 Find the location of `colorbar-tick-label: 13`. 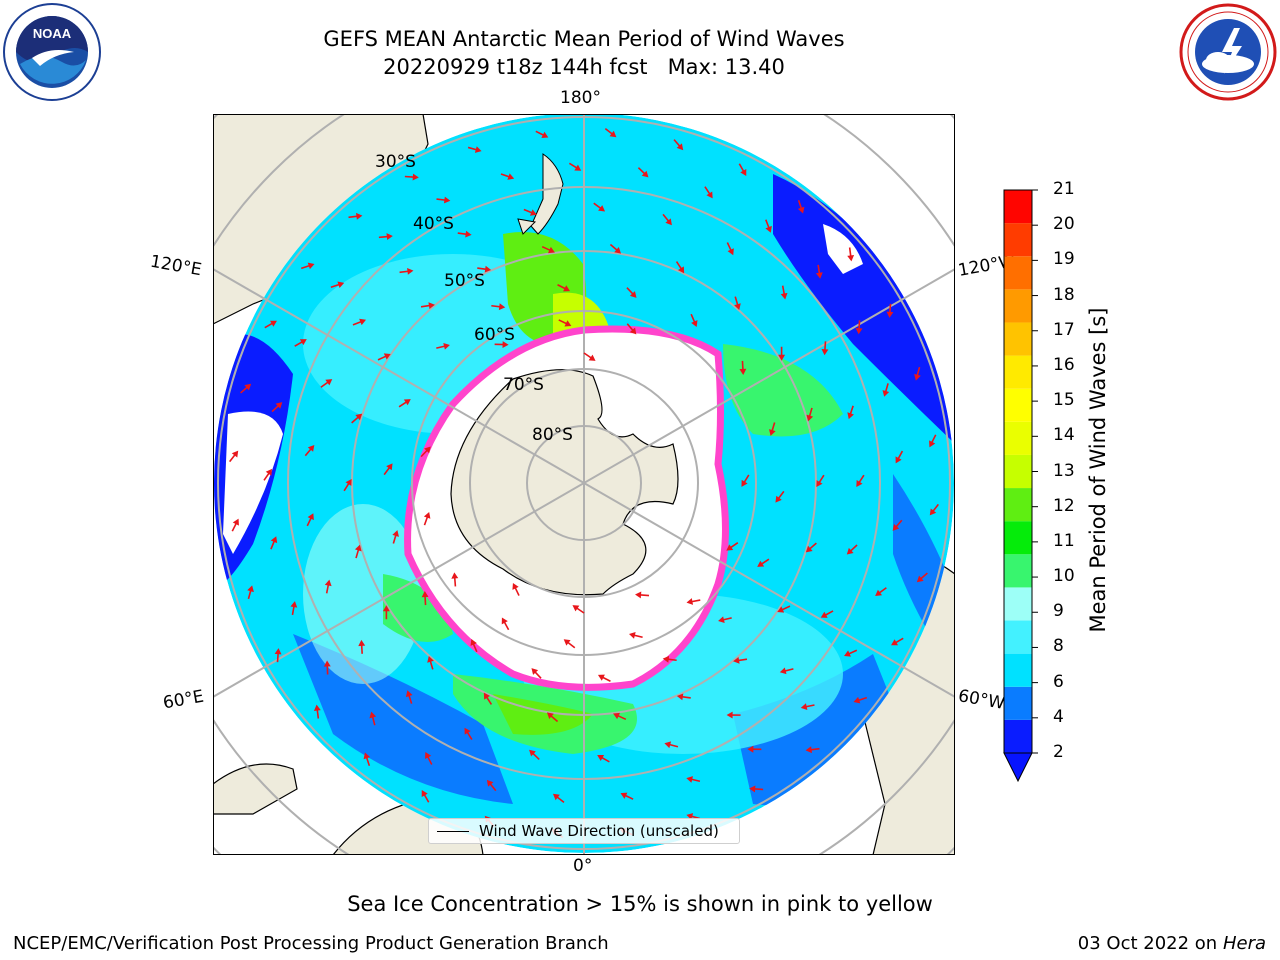

colorbar-tick-label: 13 is located at coordinates (1064, 470).